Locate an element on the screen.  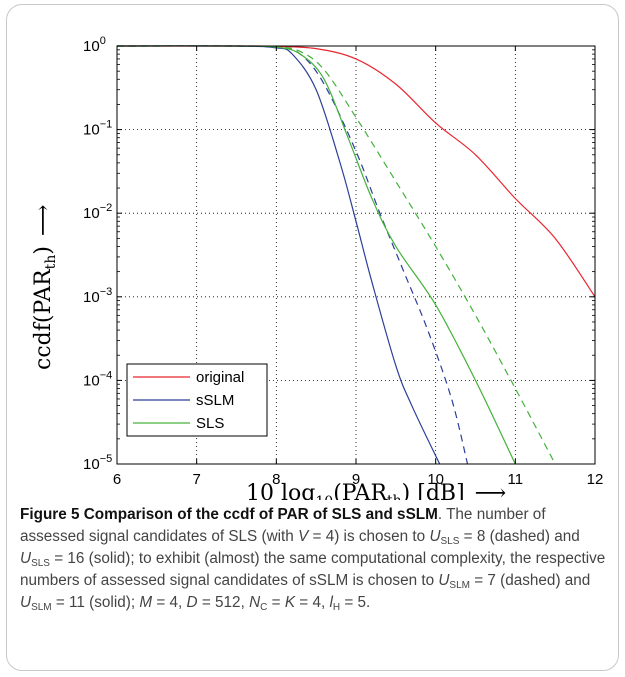
x-tick-label: 12 is located at coordinates (595, 479).